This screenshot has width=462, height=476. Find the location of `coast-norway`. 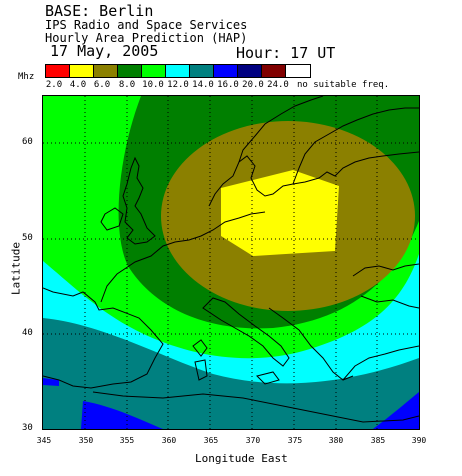

coast-norway is located at coordinates (281, 129).